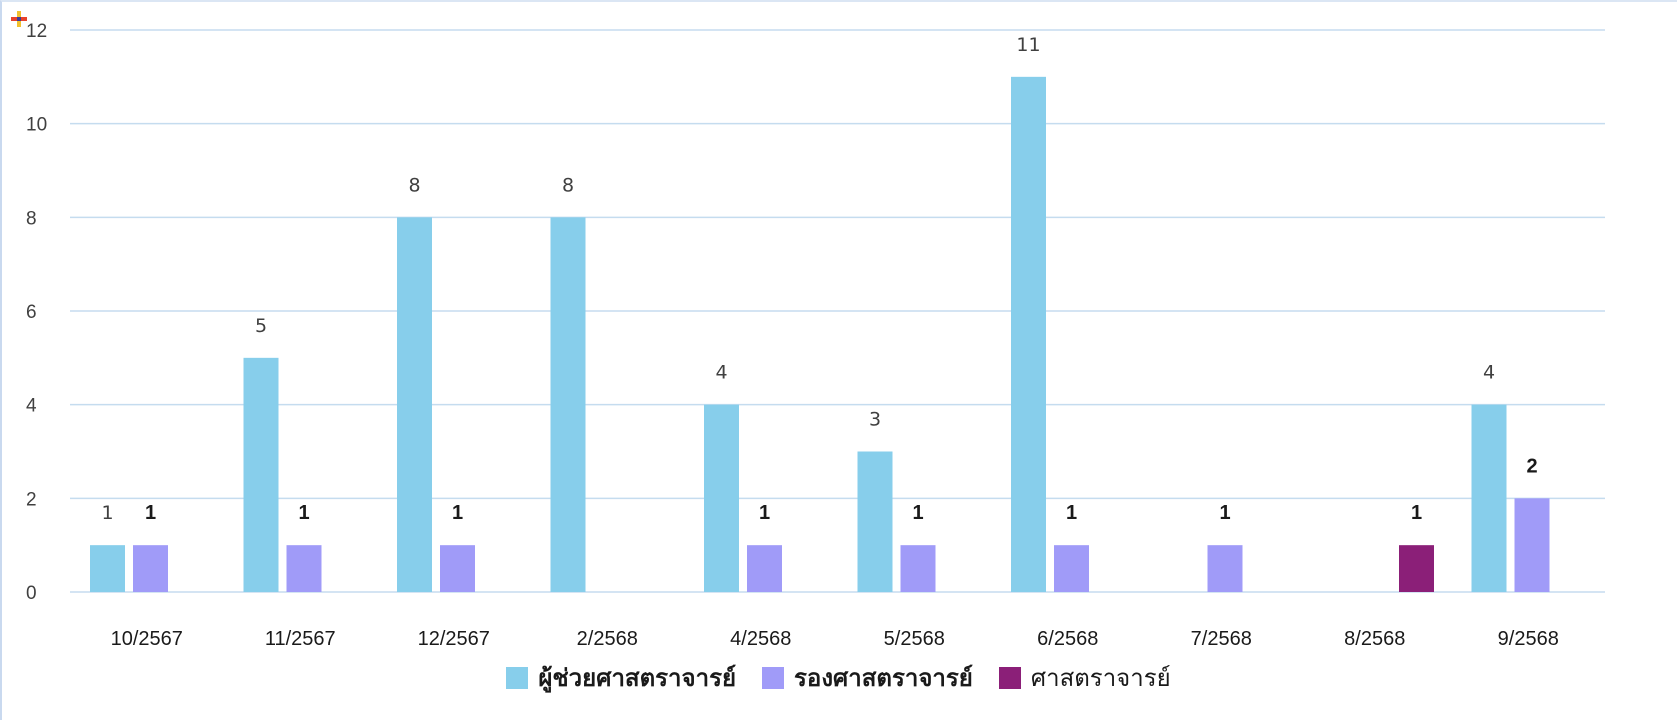 This screenshot has height=720, width=1677. I want to click on y-tick-label: 6, so click(31, 312).